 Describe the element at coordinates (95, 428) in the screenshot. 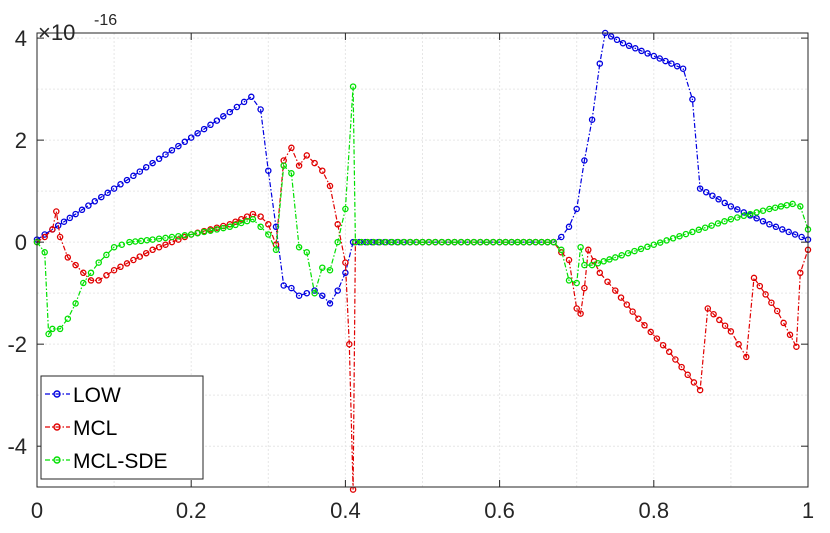

I see `legend-label: MCL` at that location.